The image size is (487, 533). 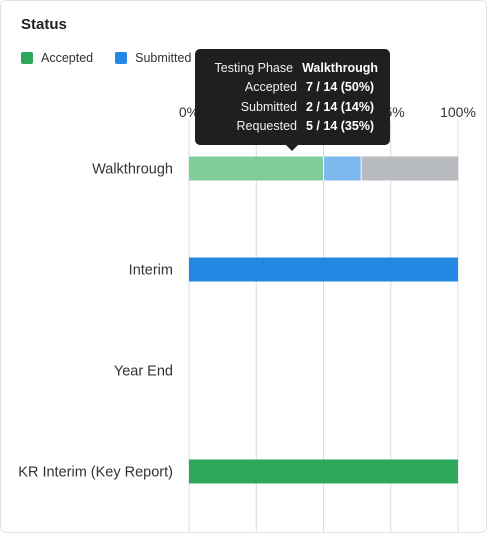 I want to click on tooltip-key: Submitted, so click(x=268, y=106).